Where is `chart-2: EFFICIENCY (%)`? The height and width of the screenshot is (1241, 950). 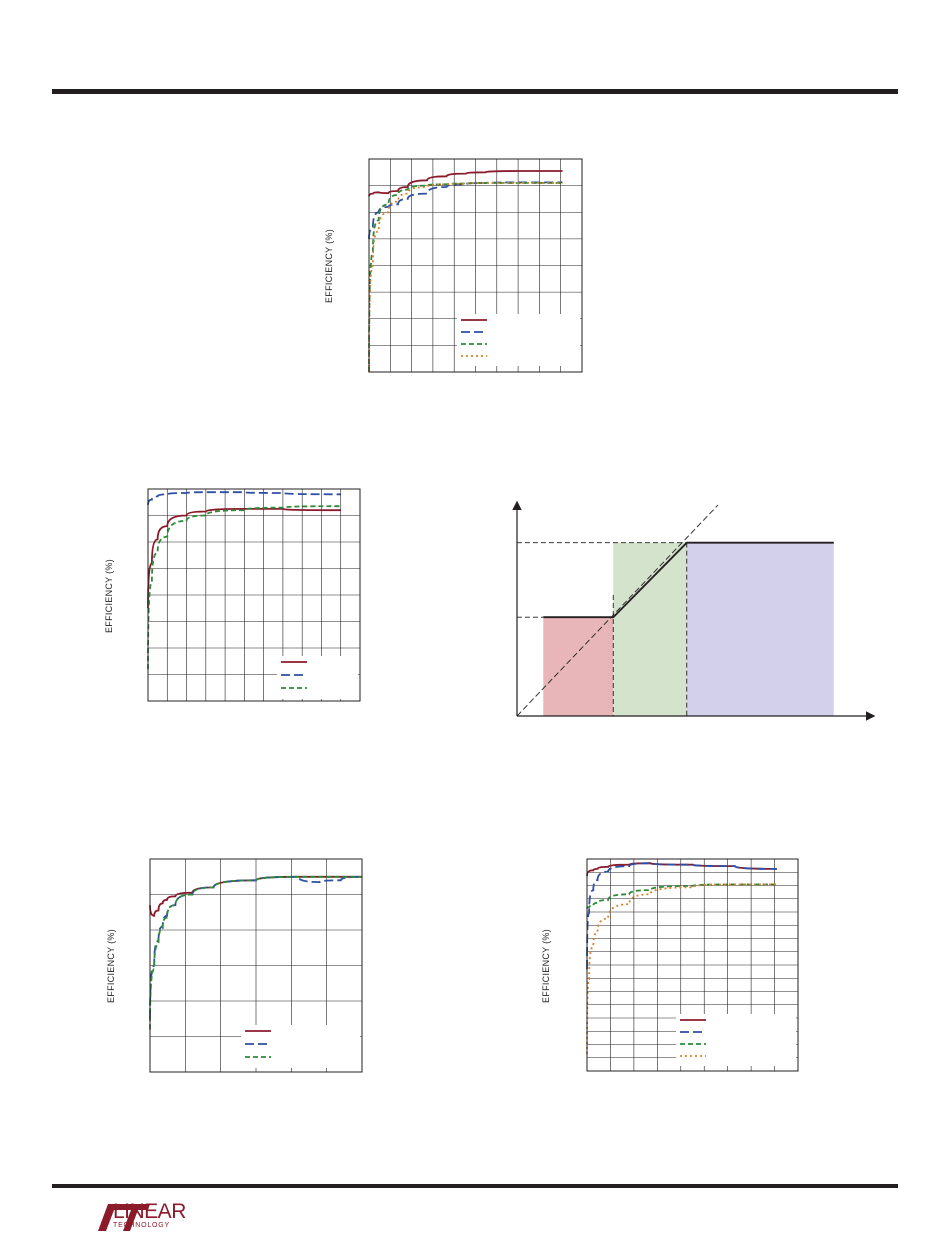 chart-2: EFFICIENCY (%) is located at coordinates (232, 595).